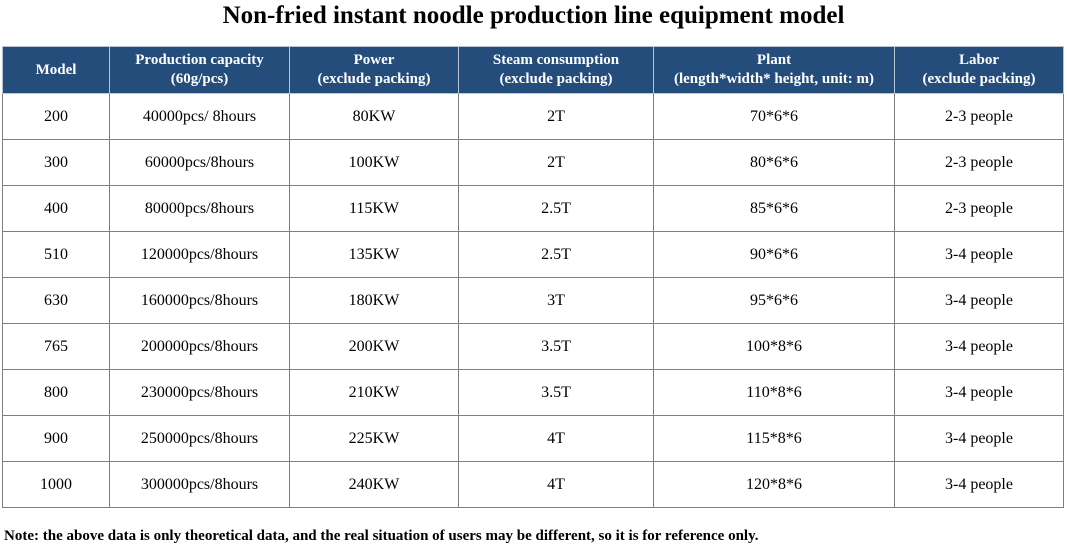  Describe the element at coordinates (56, 392) in the screenshot. I see `cell-model: 800` at that location.